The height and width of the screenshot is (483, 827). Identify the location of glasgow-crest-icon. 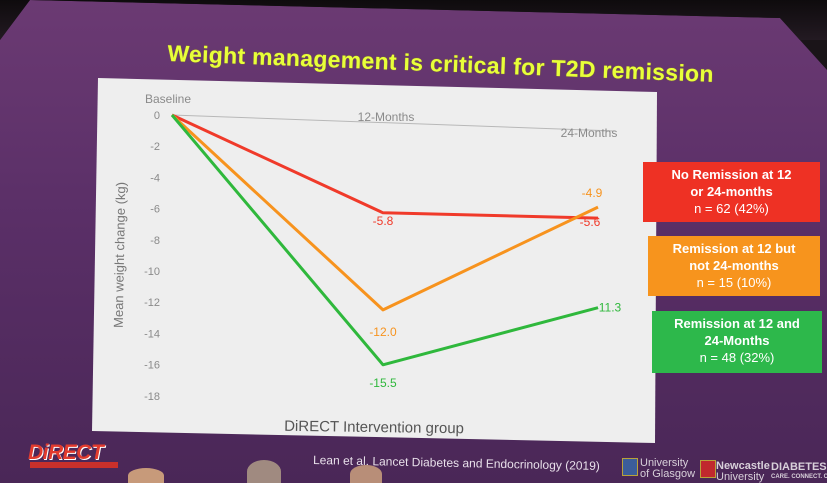
(630, 467).